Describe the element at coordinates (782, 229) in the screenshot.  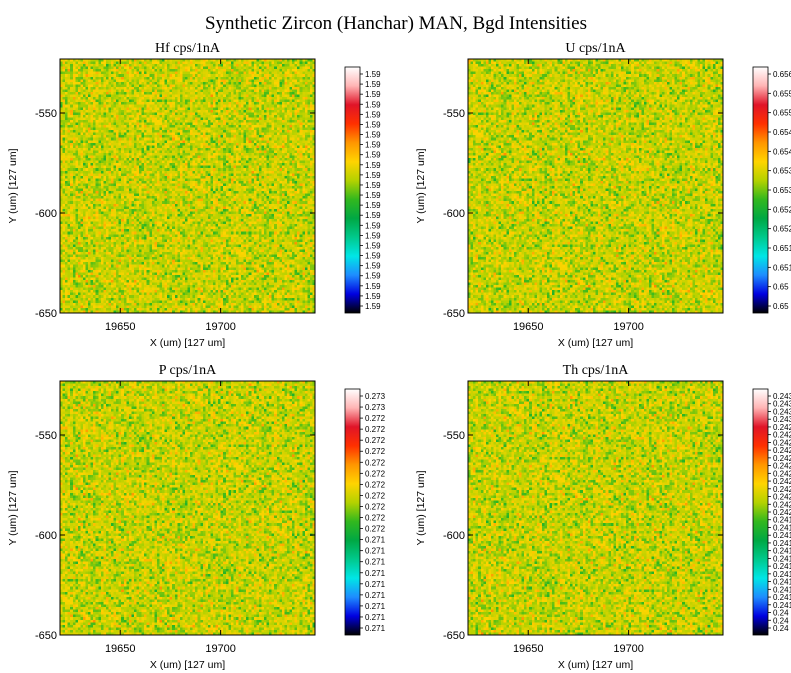
I see `colorbar-tick-label: 0.652` at that location.